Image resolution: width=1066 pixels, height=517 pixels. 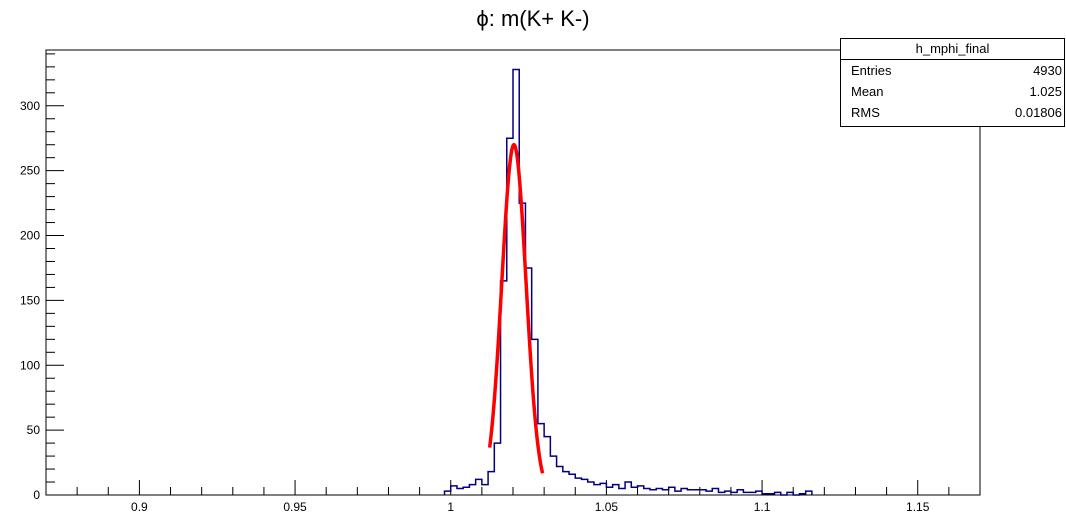 What do you see at coordinates (607, 507) in the screenshot?
I see `x-tick-label: 1.05` at bounding box center [607, 507].